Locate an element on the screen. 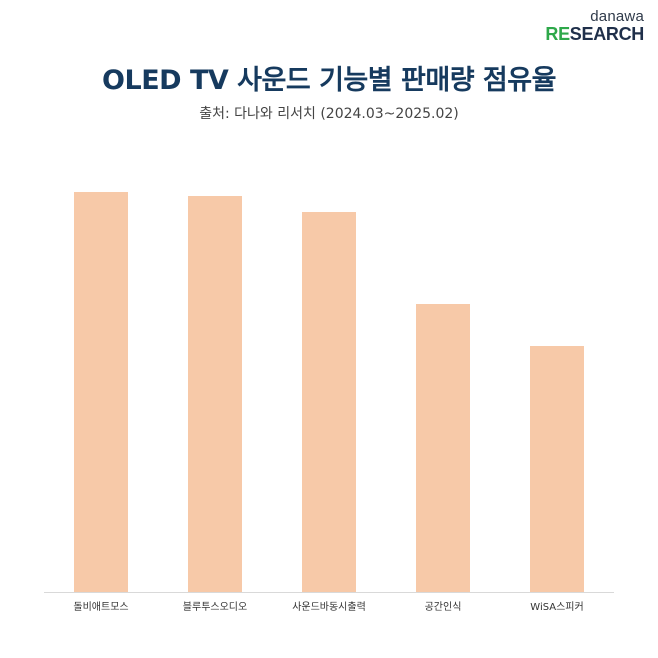 This screenshot has height=658, width=658. x-tick-label: 공간인식 is located at coordinates (443, 607).